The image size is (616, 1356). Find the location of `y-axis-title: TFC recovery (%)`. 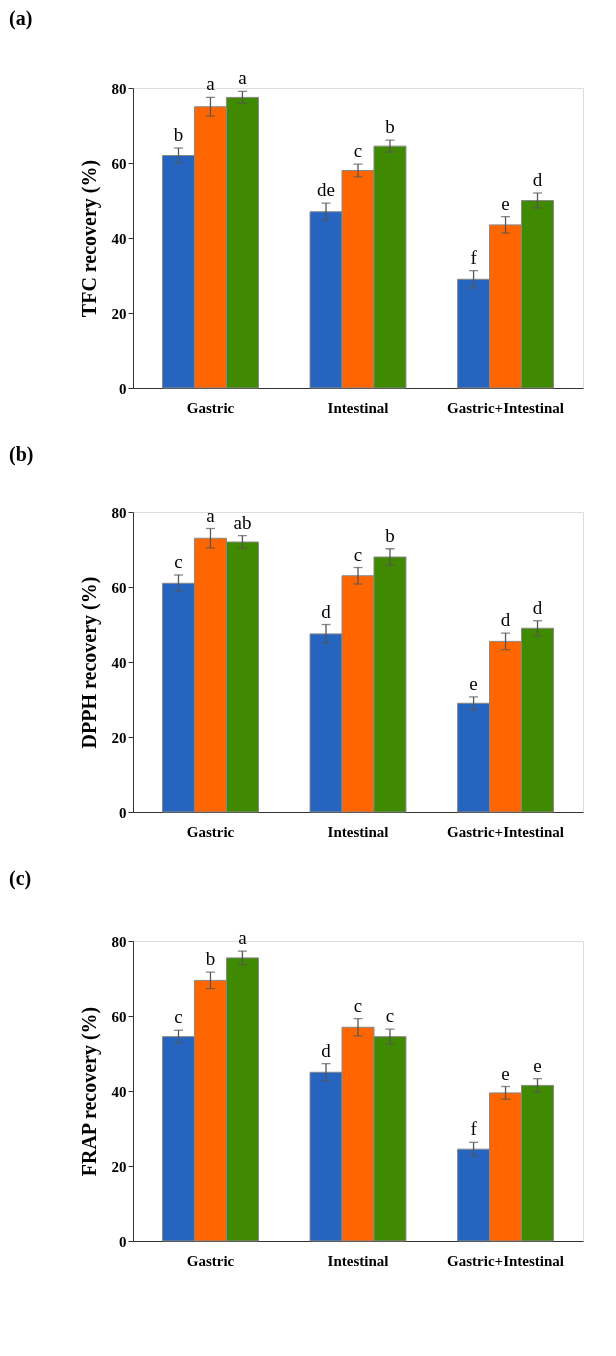

y-axis-title: TFC recovery (%) is located at coordinates (89, 238).